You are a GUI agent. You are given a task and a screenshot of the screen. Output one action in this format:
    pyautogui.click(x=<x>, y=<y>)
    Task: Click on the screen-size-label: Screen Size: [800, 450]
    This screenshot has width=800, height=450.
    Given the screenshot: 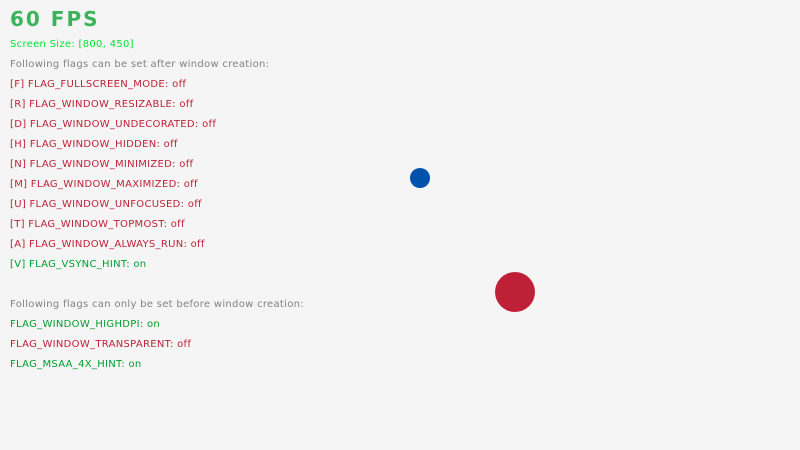 What is the action you would take?
    pyautogui.click(x=72, y=44)
    